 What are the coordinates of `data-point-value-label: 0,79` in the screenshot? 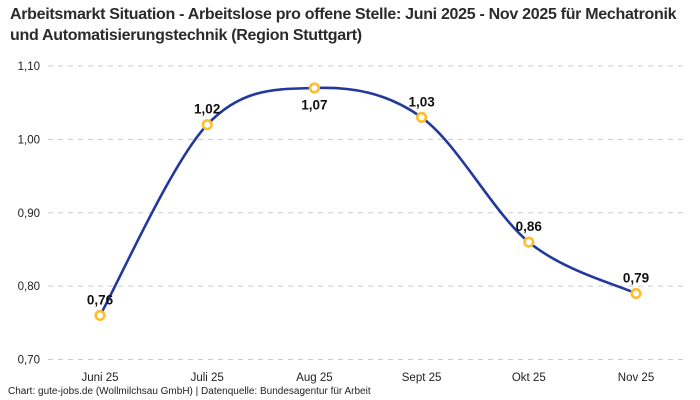 It's located at (636, 277).